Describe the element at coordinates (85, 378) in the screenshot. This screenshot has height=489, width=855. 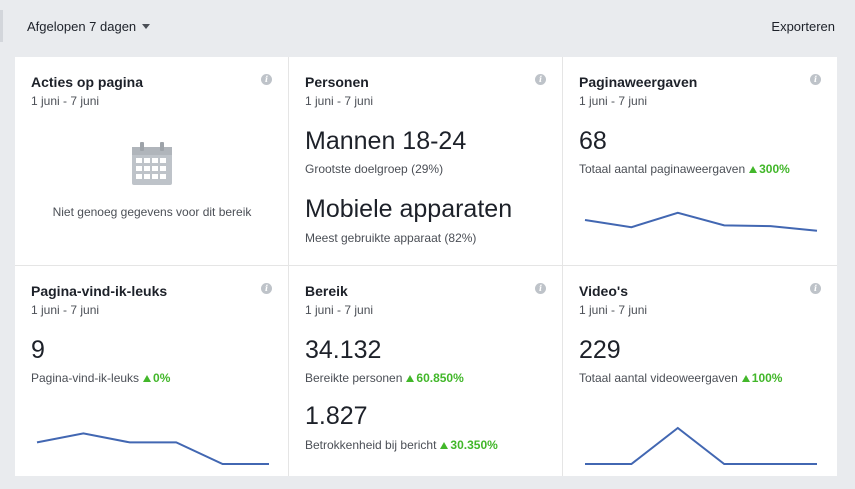
I see `likes-label: Pagina-vind-ik-leuks` at that location.